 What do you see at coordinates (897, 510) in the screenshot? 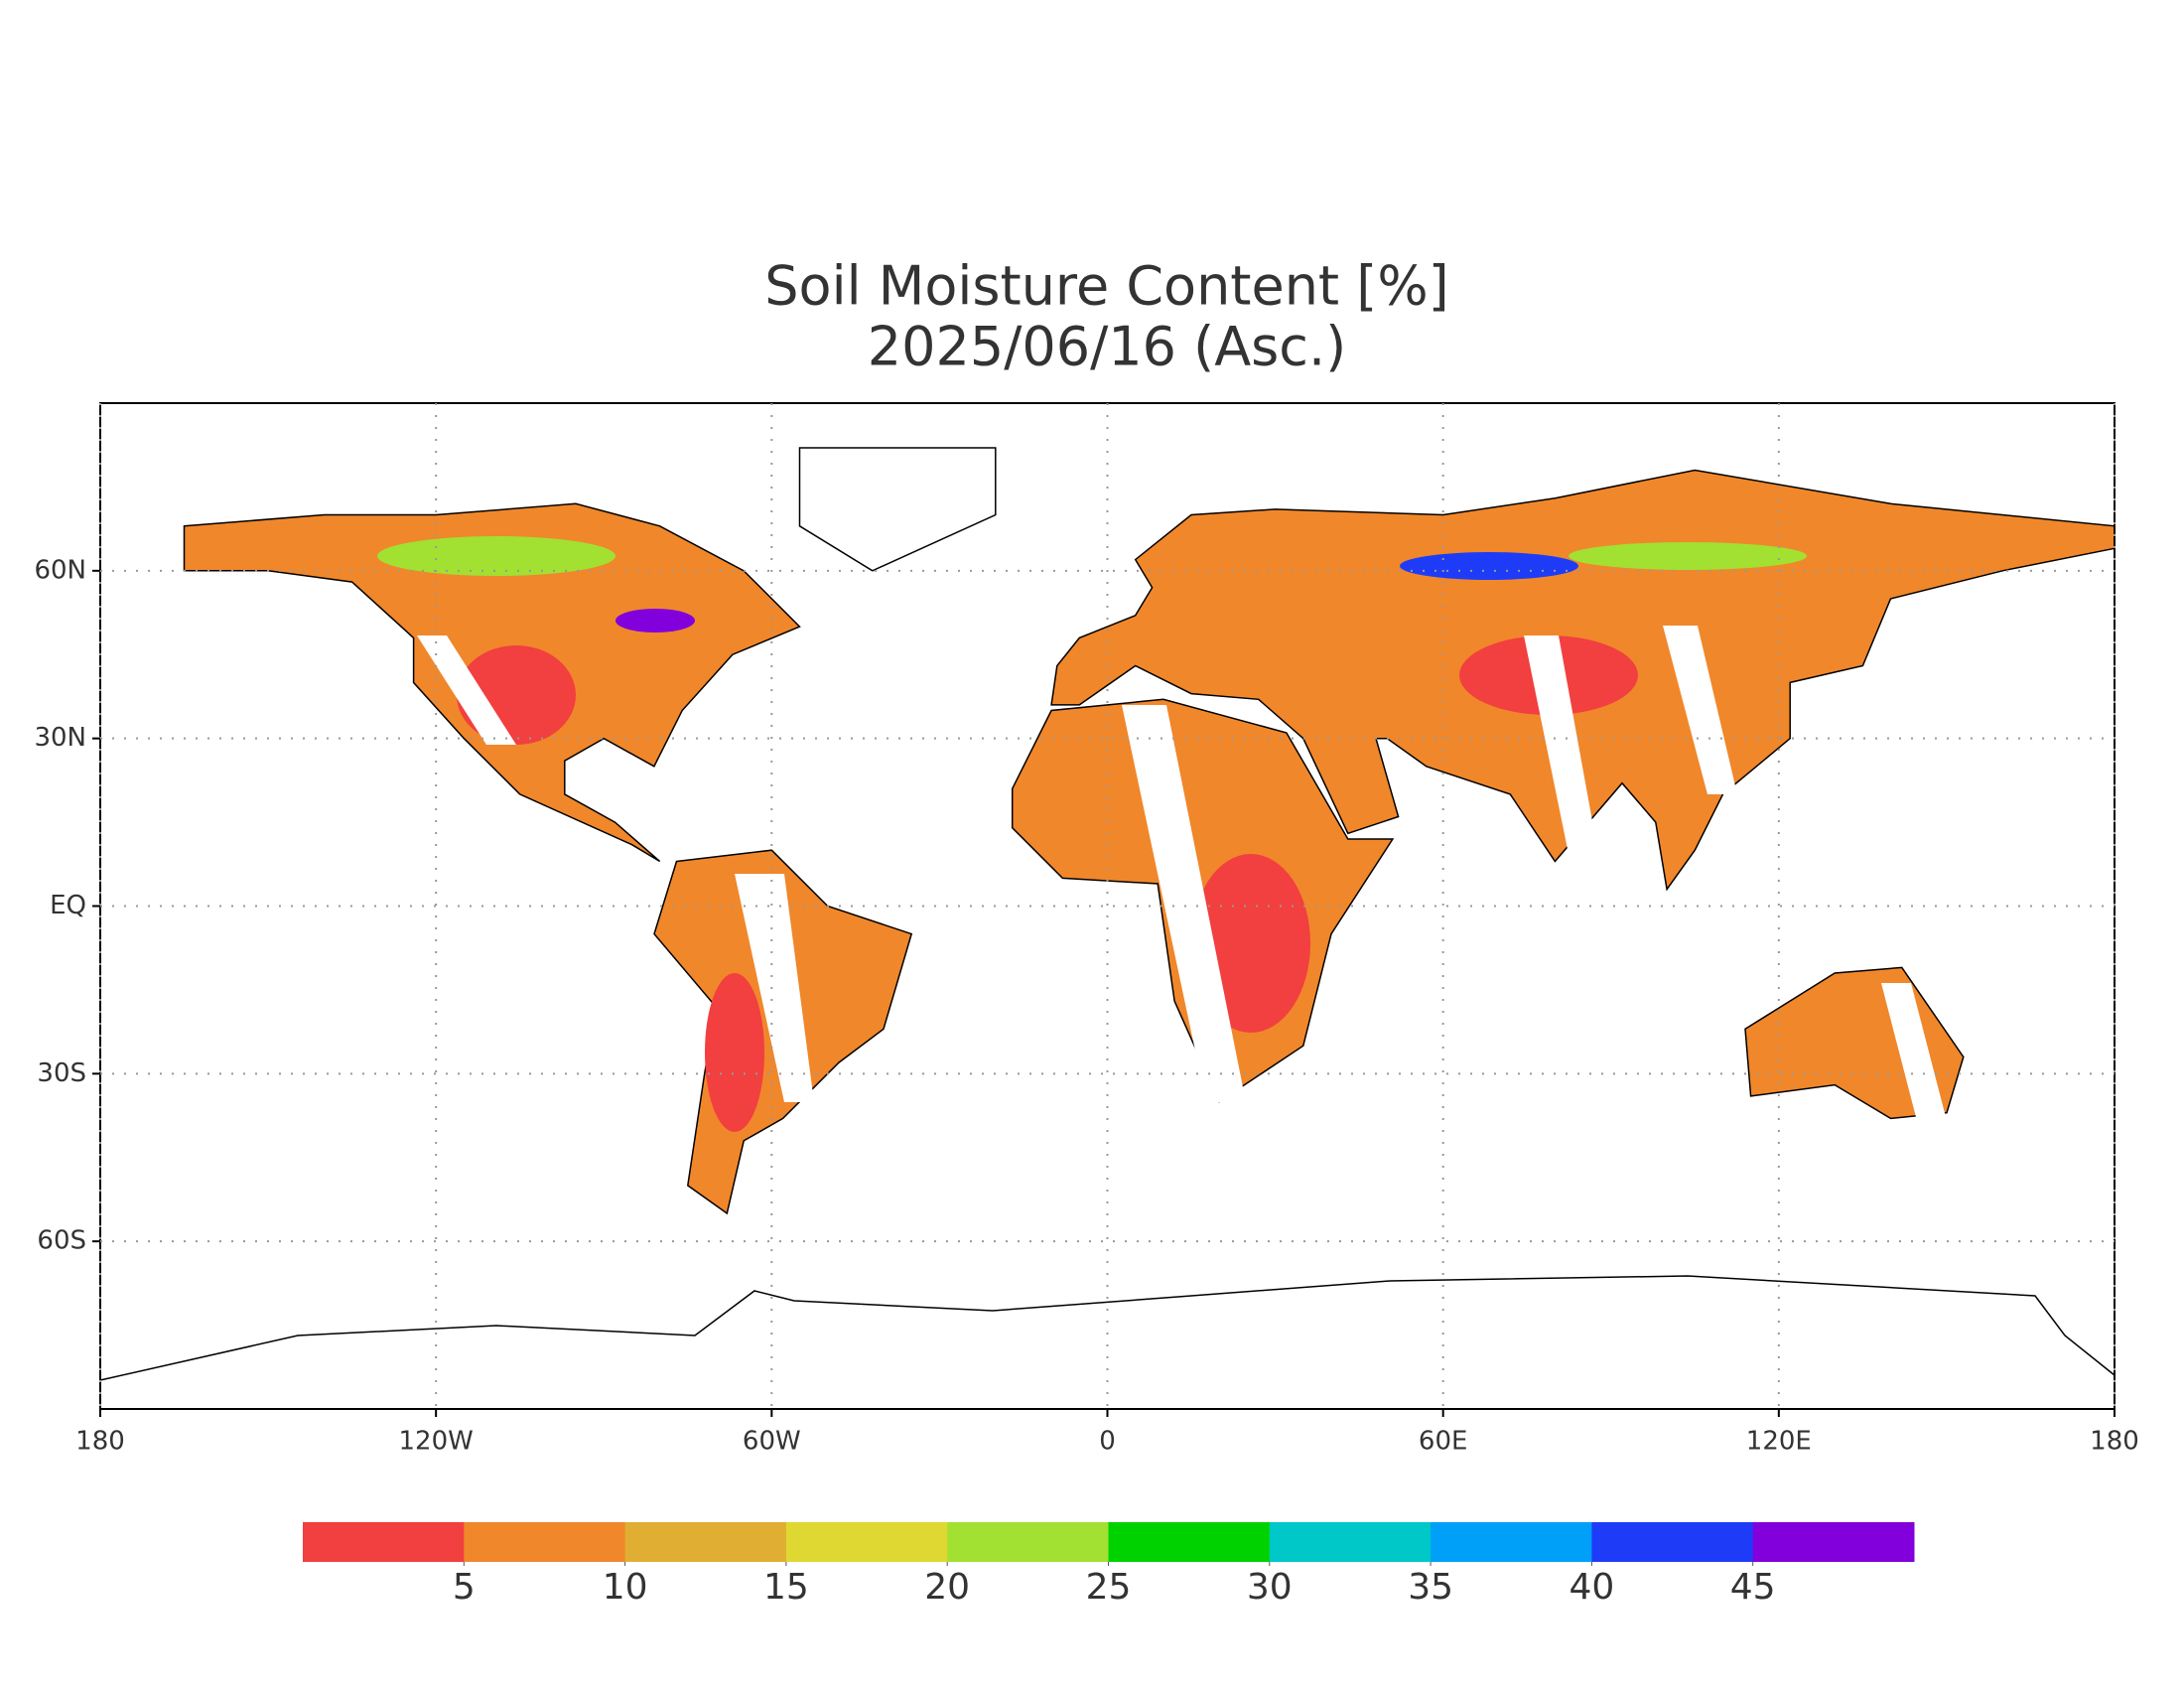
I see `greenland` at bounding box center [897, 510].